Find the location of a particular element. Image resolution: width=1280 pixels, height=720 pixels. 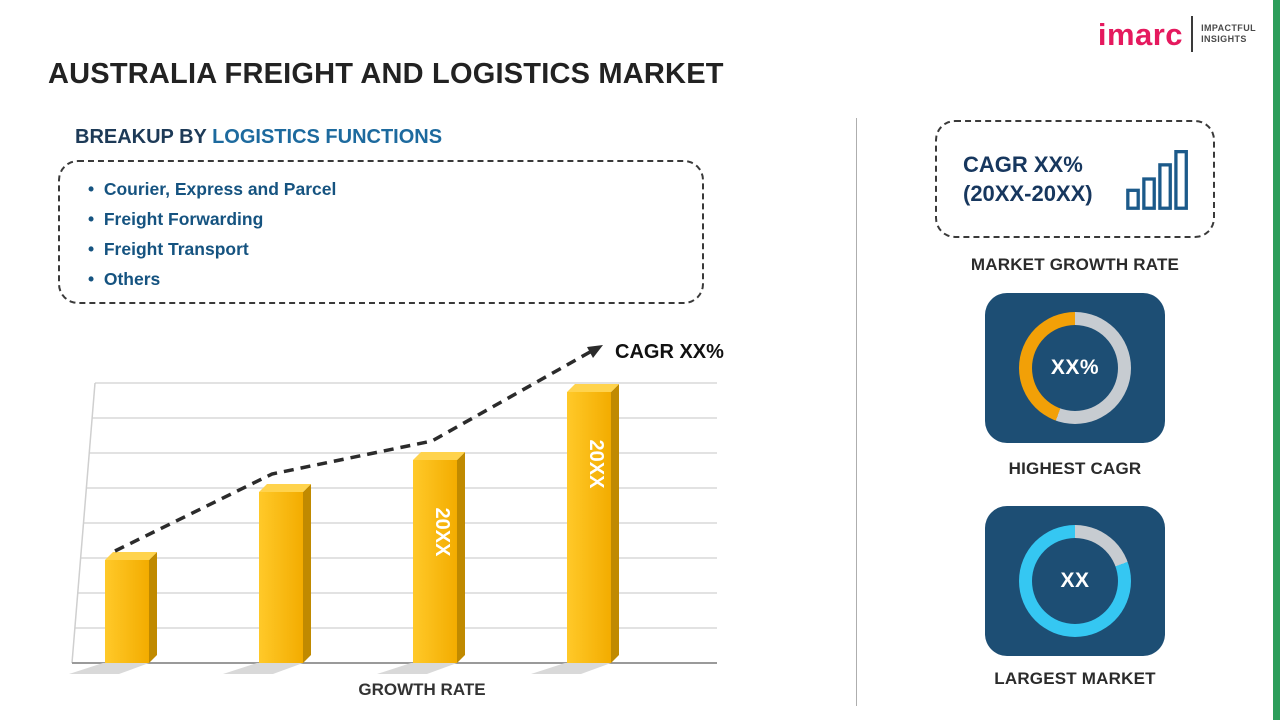

highest-cagr-donut: XX% is located at coordinates (1075, 368).